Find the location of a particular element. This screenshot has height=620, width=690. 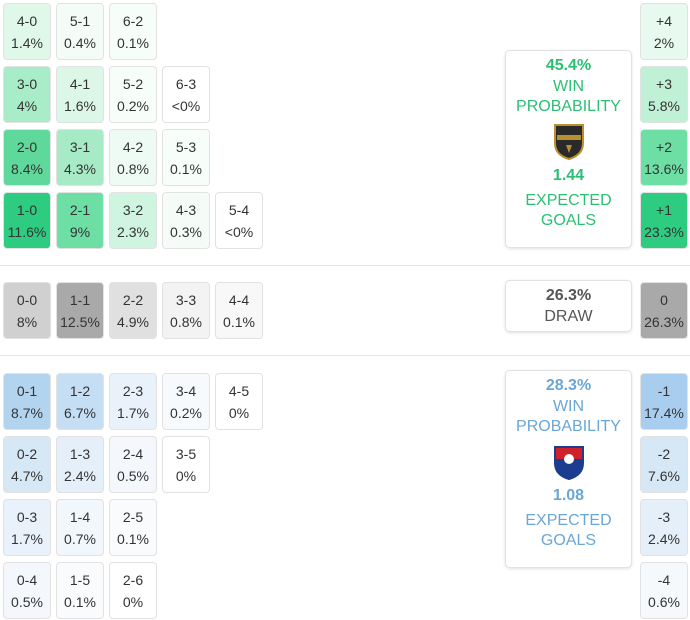

score-cell: 2-4 0.5% is located at coordinates (133, 464).